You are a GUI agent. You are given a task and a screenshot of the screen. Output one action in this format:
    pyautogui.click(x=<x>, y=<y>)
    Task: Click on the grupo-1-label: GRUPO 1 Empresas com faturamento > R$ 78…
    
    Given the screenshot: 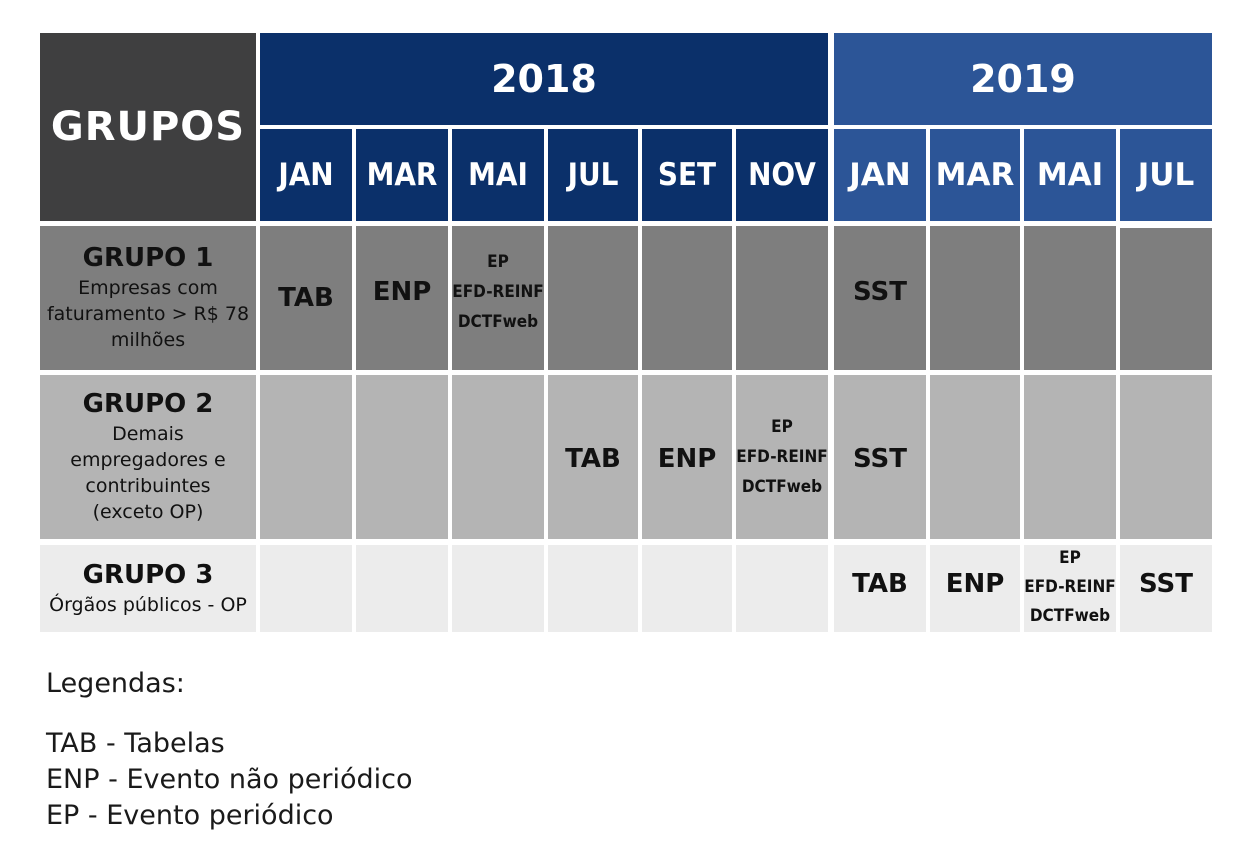 What is the action you would take?
    pyautogui.click(x=148, y=298)
    